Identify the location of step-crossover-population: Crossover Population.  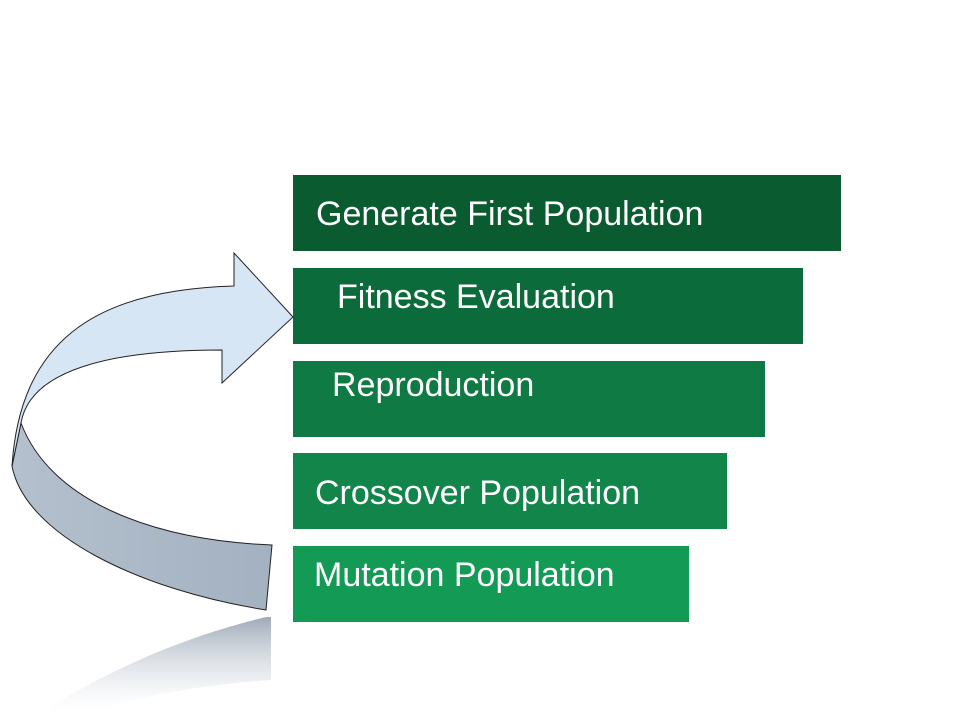
(510, 491).